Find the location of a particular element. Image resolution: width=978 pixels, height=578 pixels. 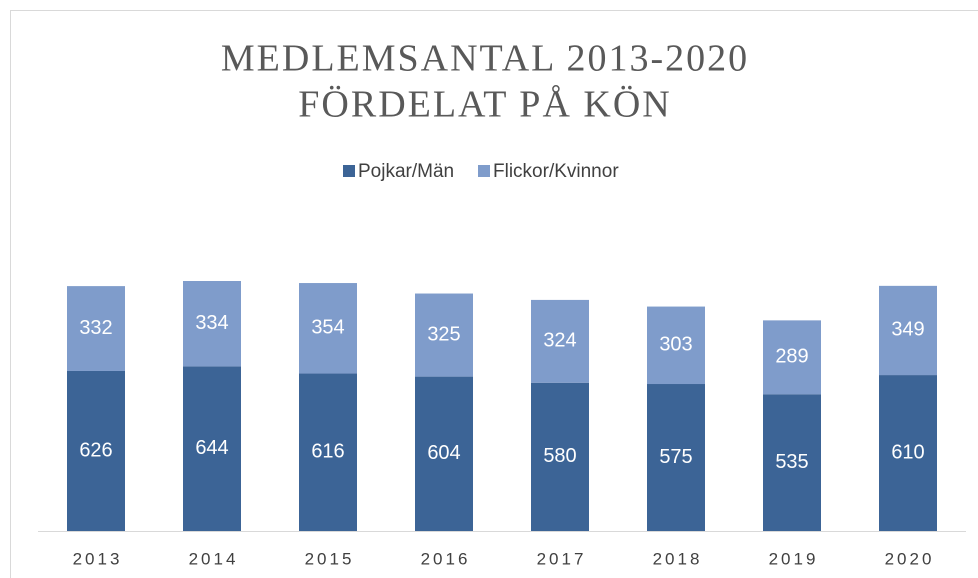

x-tick-label: 2015 is located at coordinates (330, 558).